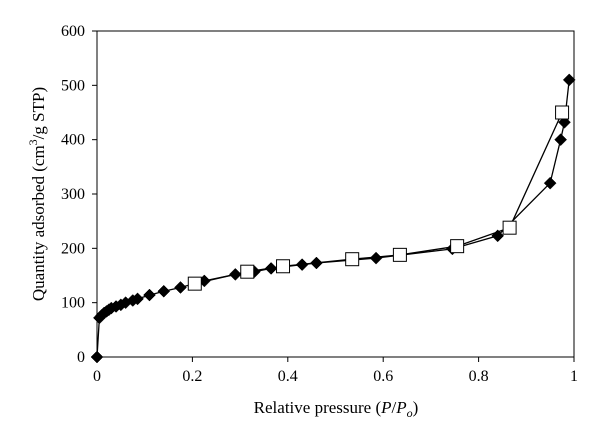 The height and width of the screenshot is (442, 600). What do you see at coordinates (73, 303) in the screenshot?
I see `y-tick-label: 100` at bounding box center [73, 303].